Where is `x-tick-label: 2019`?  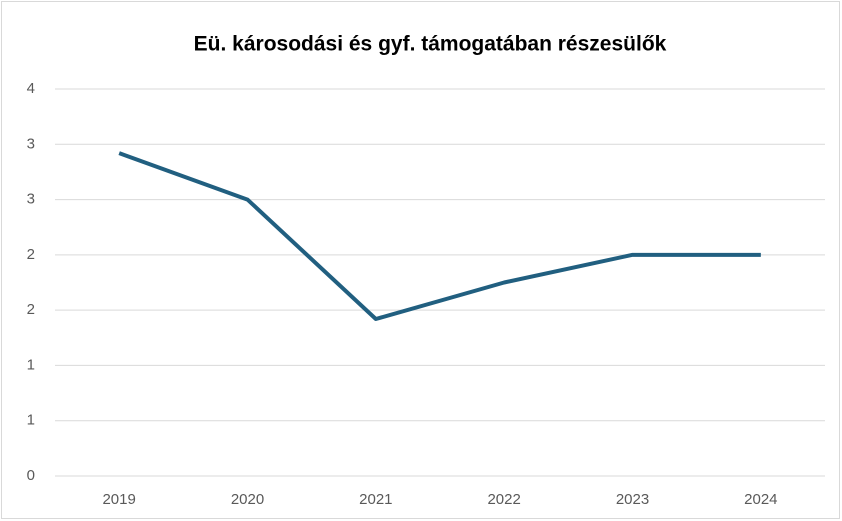 x-tick-label: 2019 is located at coordinates (118, 499).